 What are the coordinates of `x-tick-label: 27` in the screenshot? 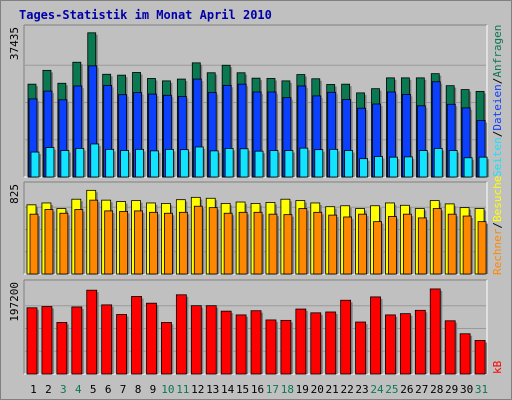 It's located at (421, 389).